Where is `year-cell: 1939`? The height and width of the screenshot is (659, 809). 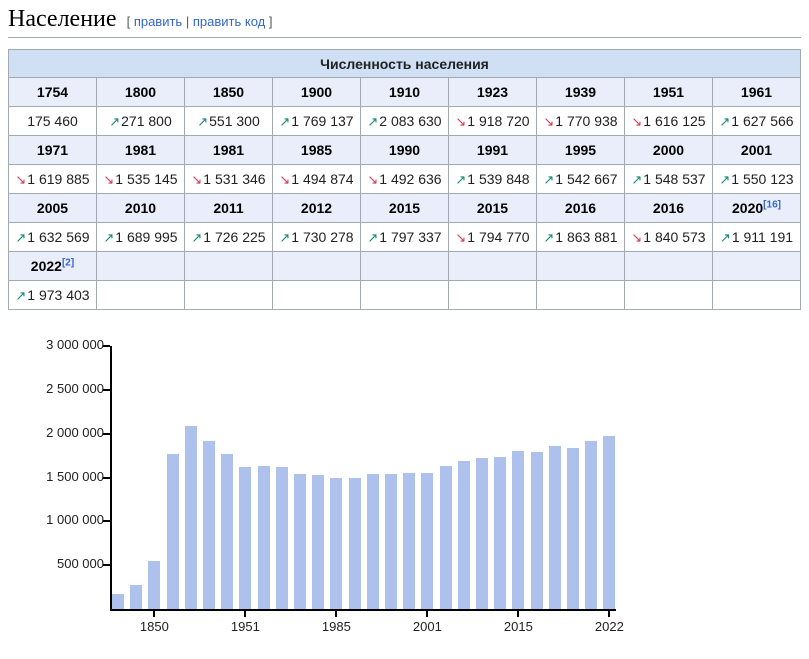
year-cell: 1939 is located at coordinates (580, 92).